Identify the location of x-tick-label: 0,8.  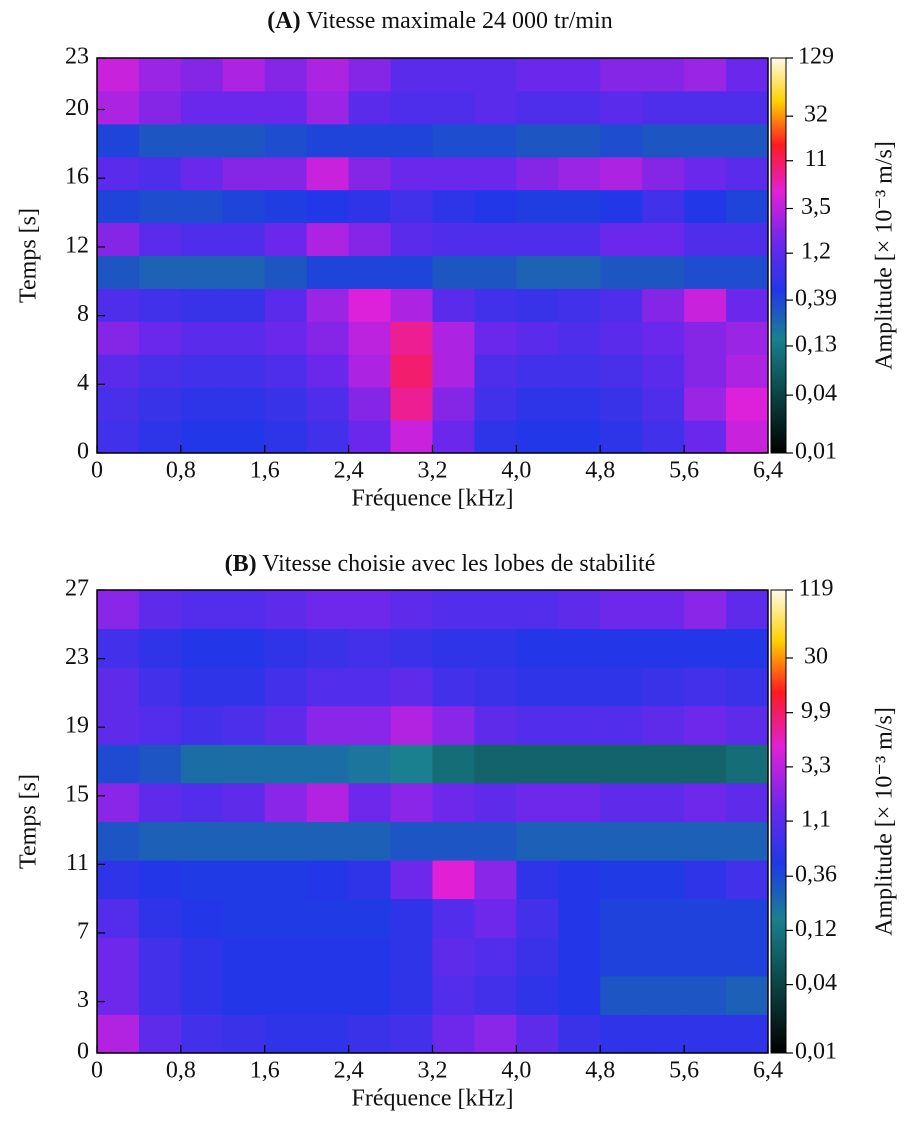
(181, 471).